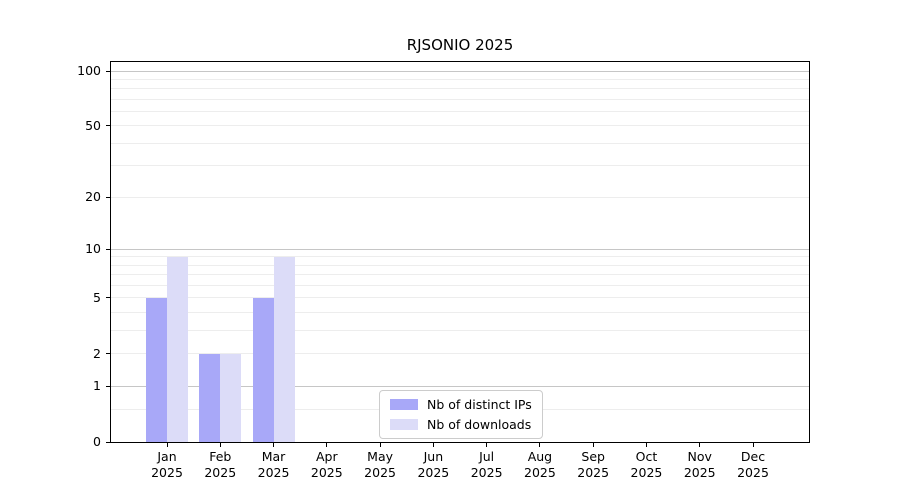 The width and height of the screenshot is (900, 500). What do you see at coordinates (167, 464) in the screenshot?
I see `x-tick-label-jan: Jan 2025` at bounding box center [167, 464].